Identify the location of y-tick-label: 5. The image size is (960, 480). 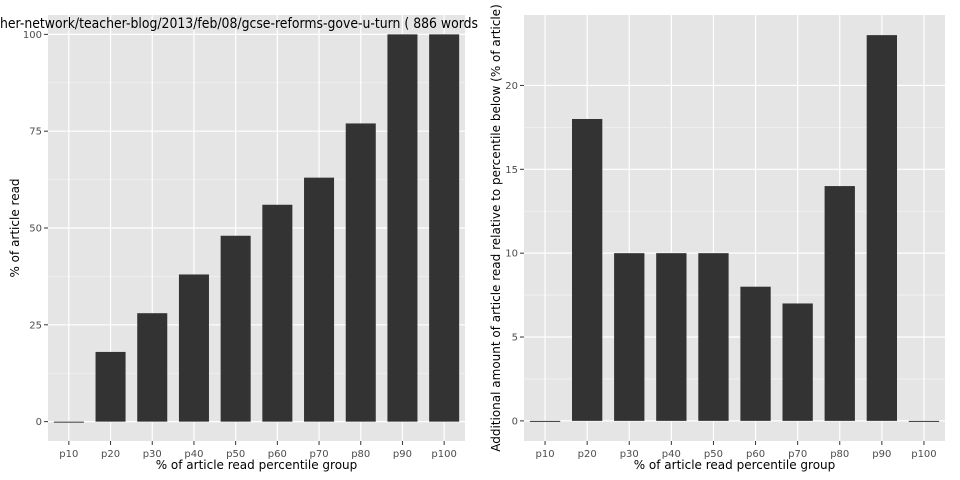
(515, 338).